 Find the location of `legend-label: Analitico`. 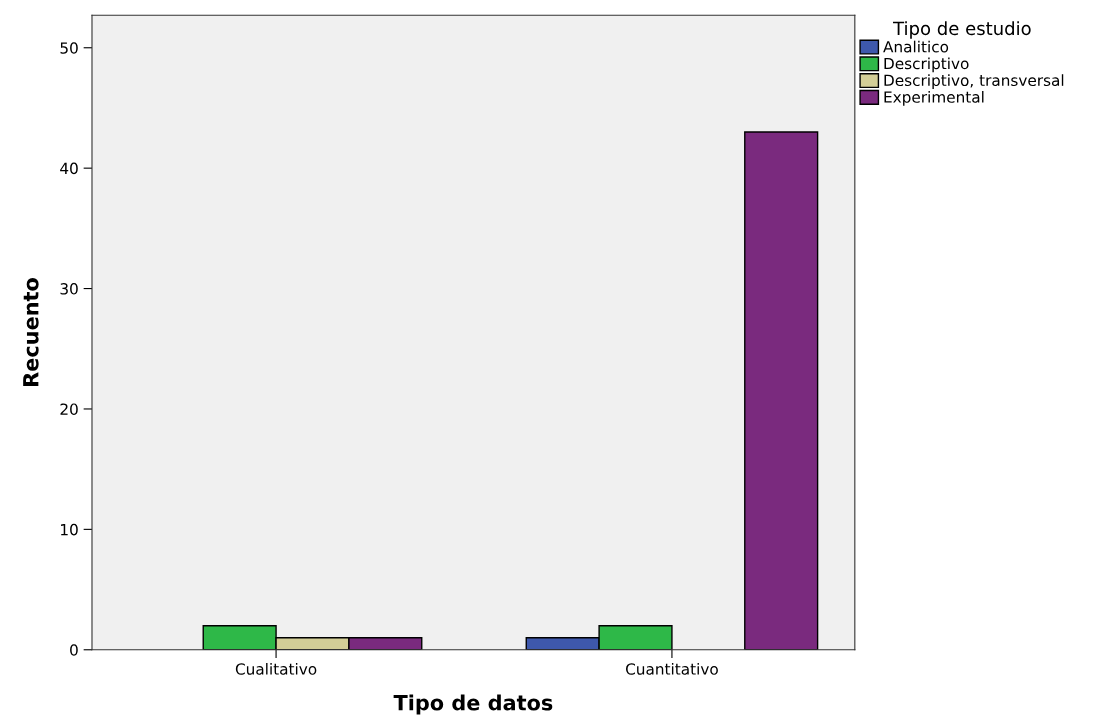

legend-label: Analitico is located at coordinates (916, 46).